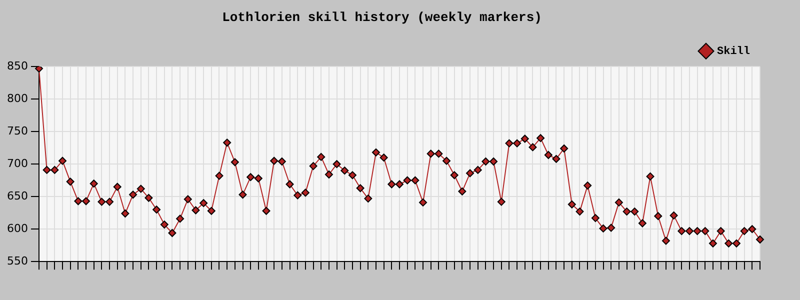  I want to click on y-tick-label: 600, so click(17, 228).